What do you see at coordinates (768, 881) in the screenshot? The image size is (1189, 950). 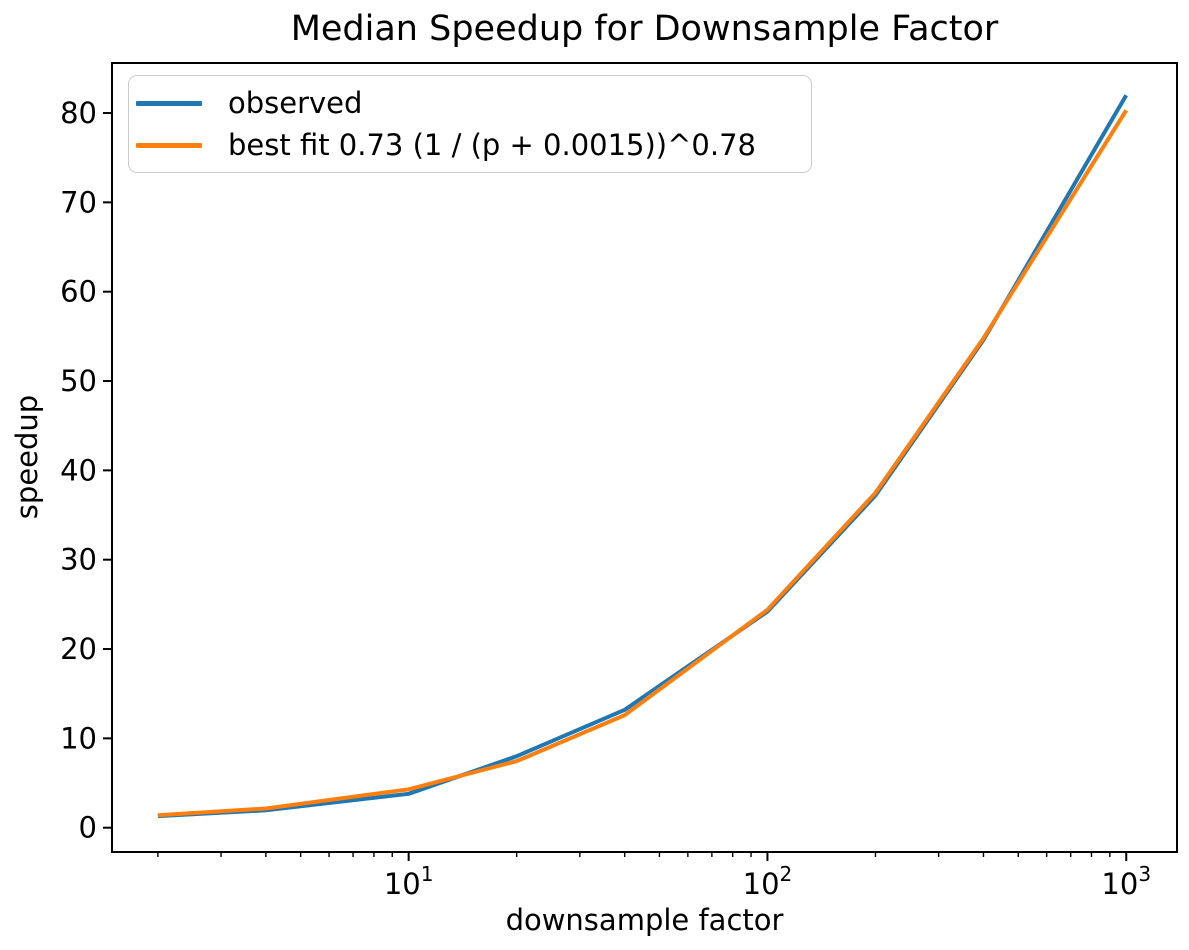 I see `x-tick-label: 10²` at bounding box center [768, 881].